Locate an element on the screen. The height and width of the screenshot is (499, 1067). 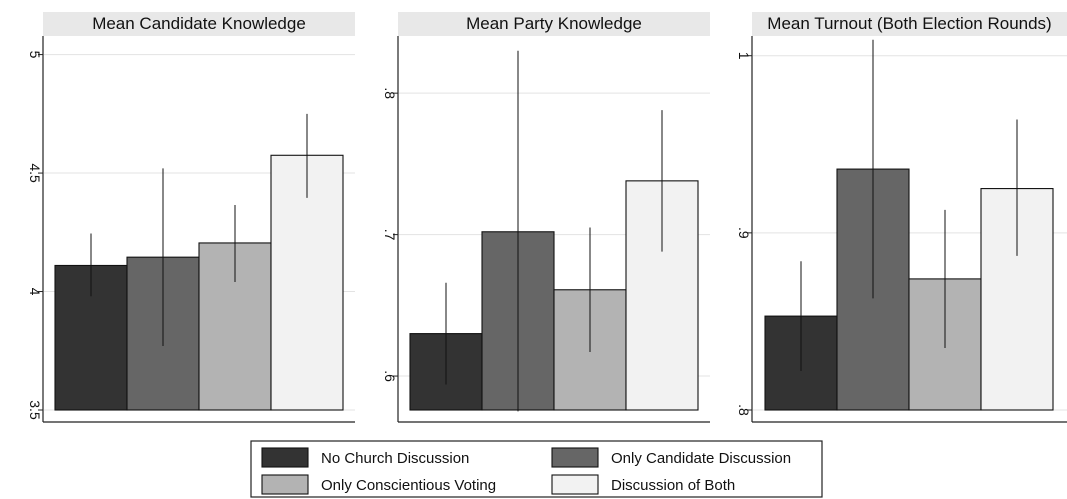
panel-title: Mean Candidate Knowledge is located at coordinates (199, 23).